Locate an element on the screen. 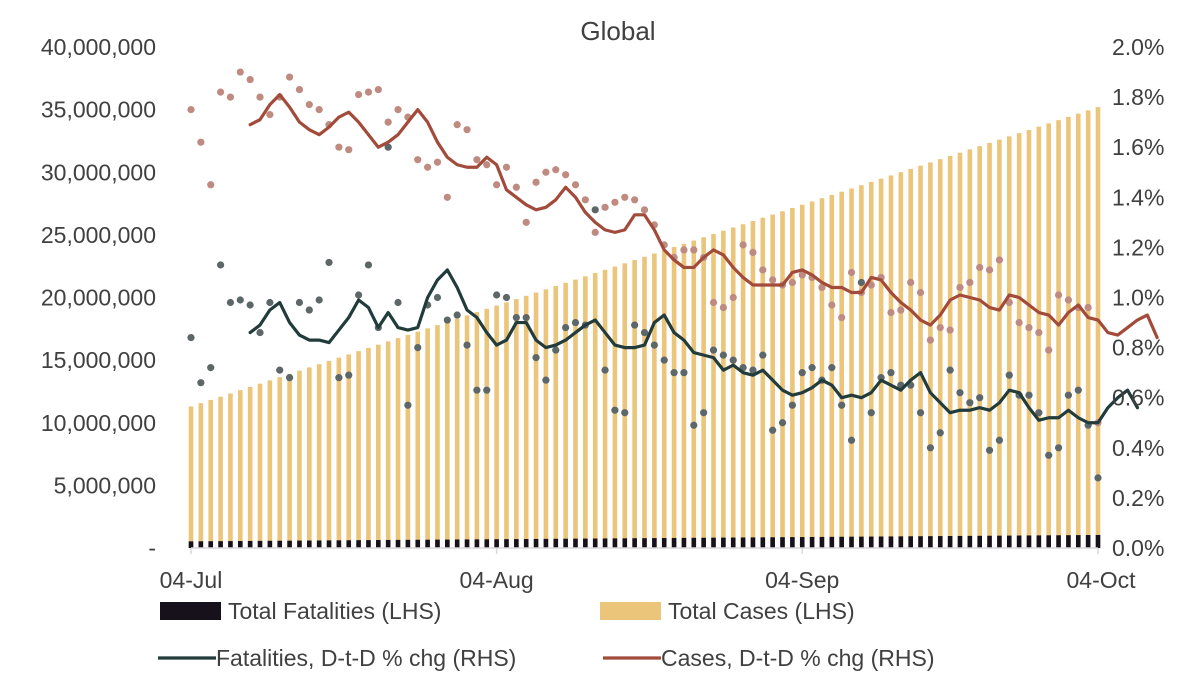  y-right-tick-label: 0.2% is located at coordinates (1138, 498).